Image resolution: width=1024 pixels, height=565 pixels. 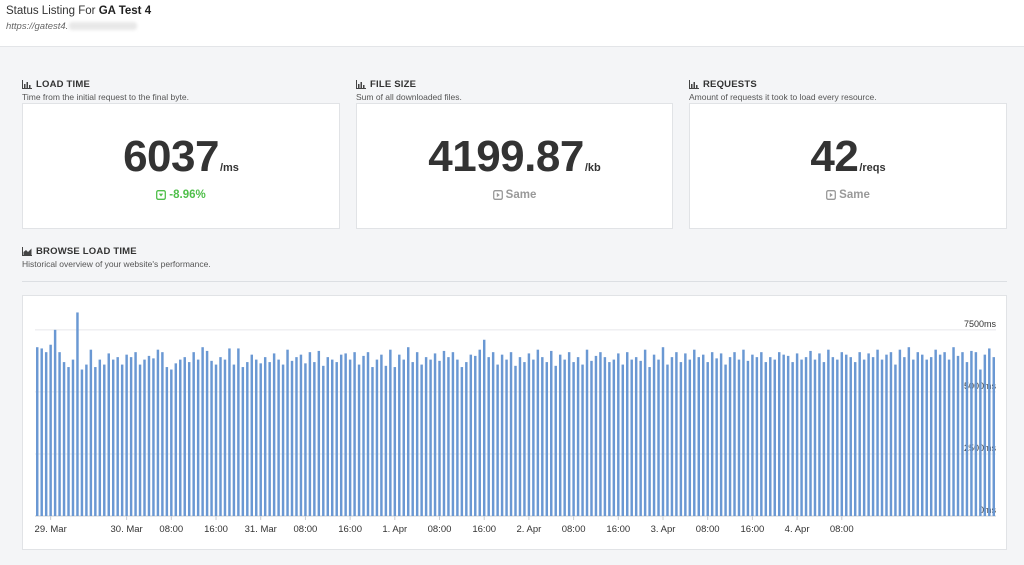 I want to click on site-url: https://gatest4., so click(x=72, y=26).